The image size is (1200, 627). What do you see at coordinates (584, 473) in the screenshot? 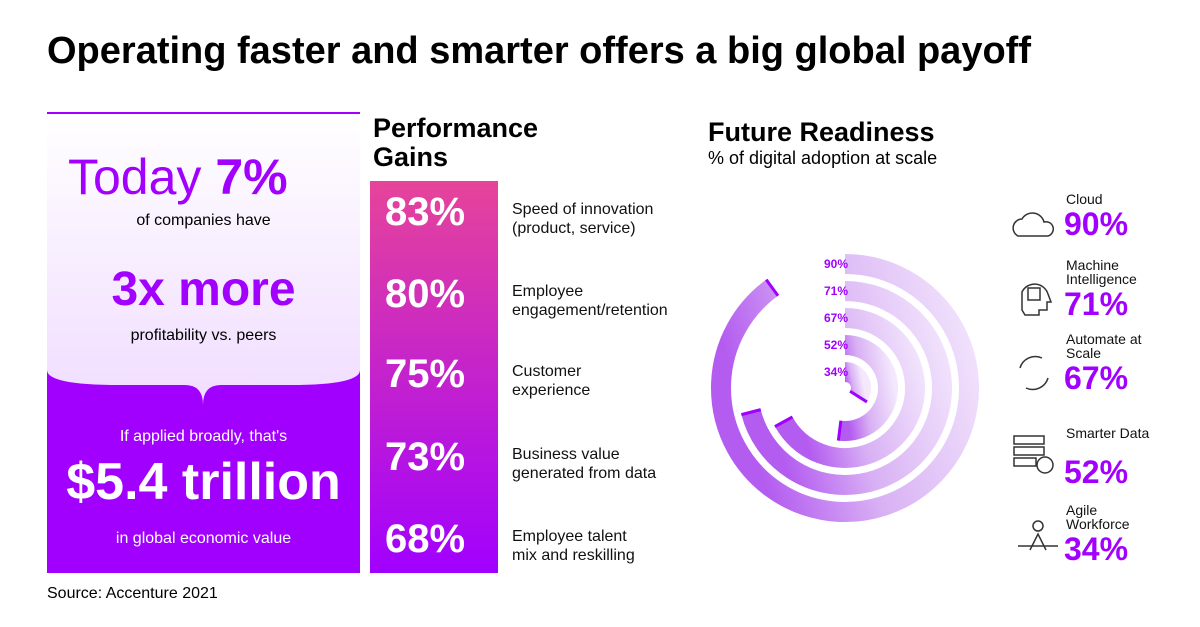
I see `gain-label: generated from data` at bounding box center [584, 473].